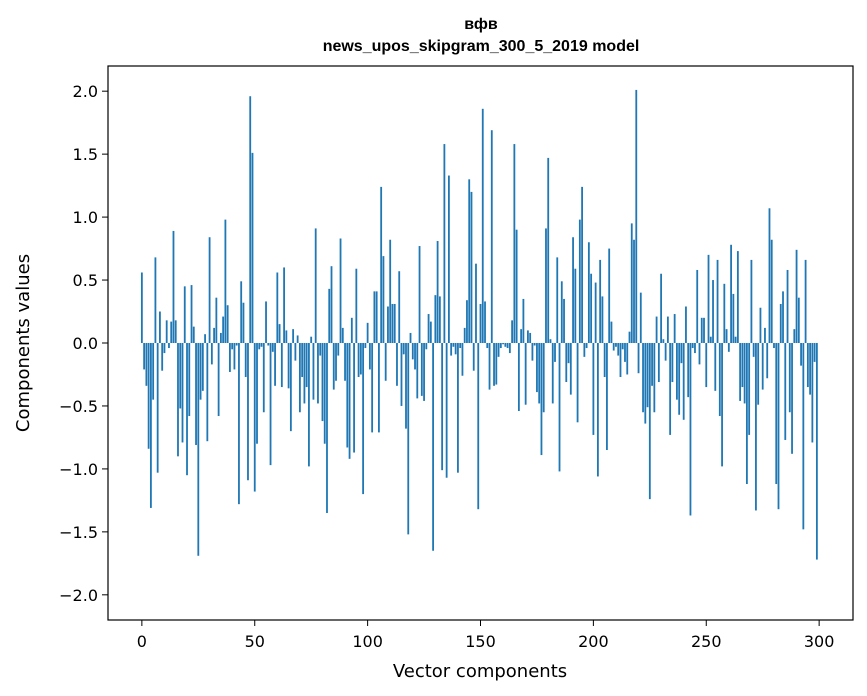 This screenshot has height=696, width=867. I want to click on x-tick-label: 300, so click(819, 641).